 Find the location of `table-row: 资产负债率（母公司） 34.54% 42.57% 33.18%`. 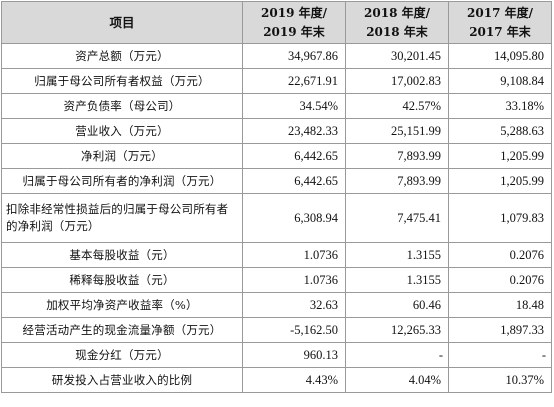

table-row: 资产负债率（母公司） 34.54% 42.57% 33.18% is located at coordinates (276, 106).